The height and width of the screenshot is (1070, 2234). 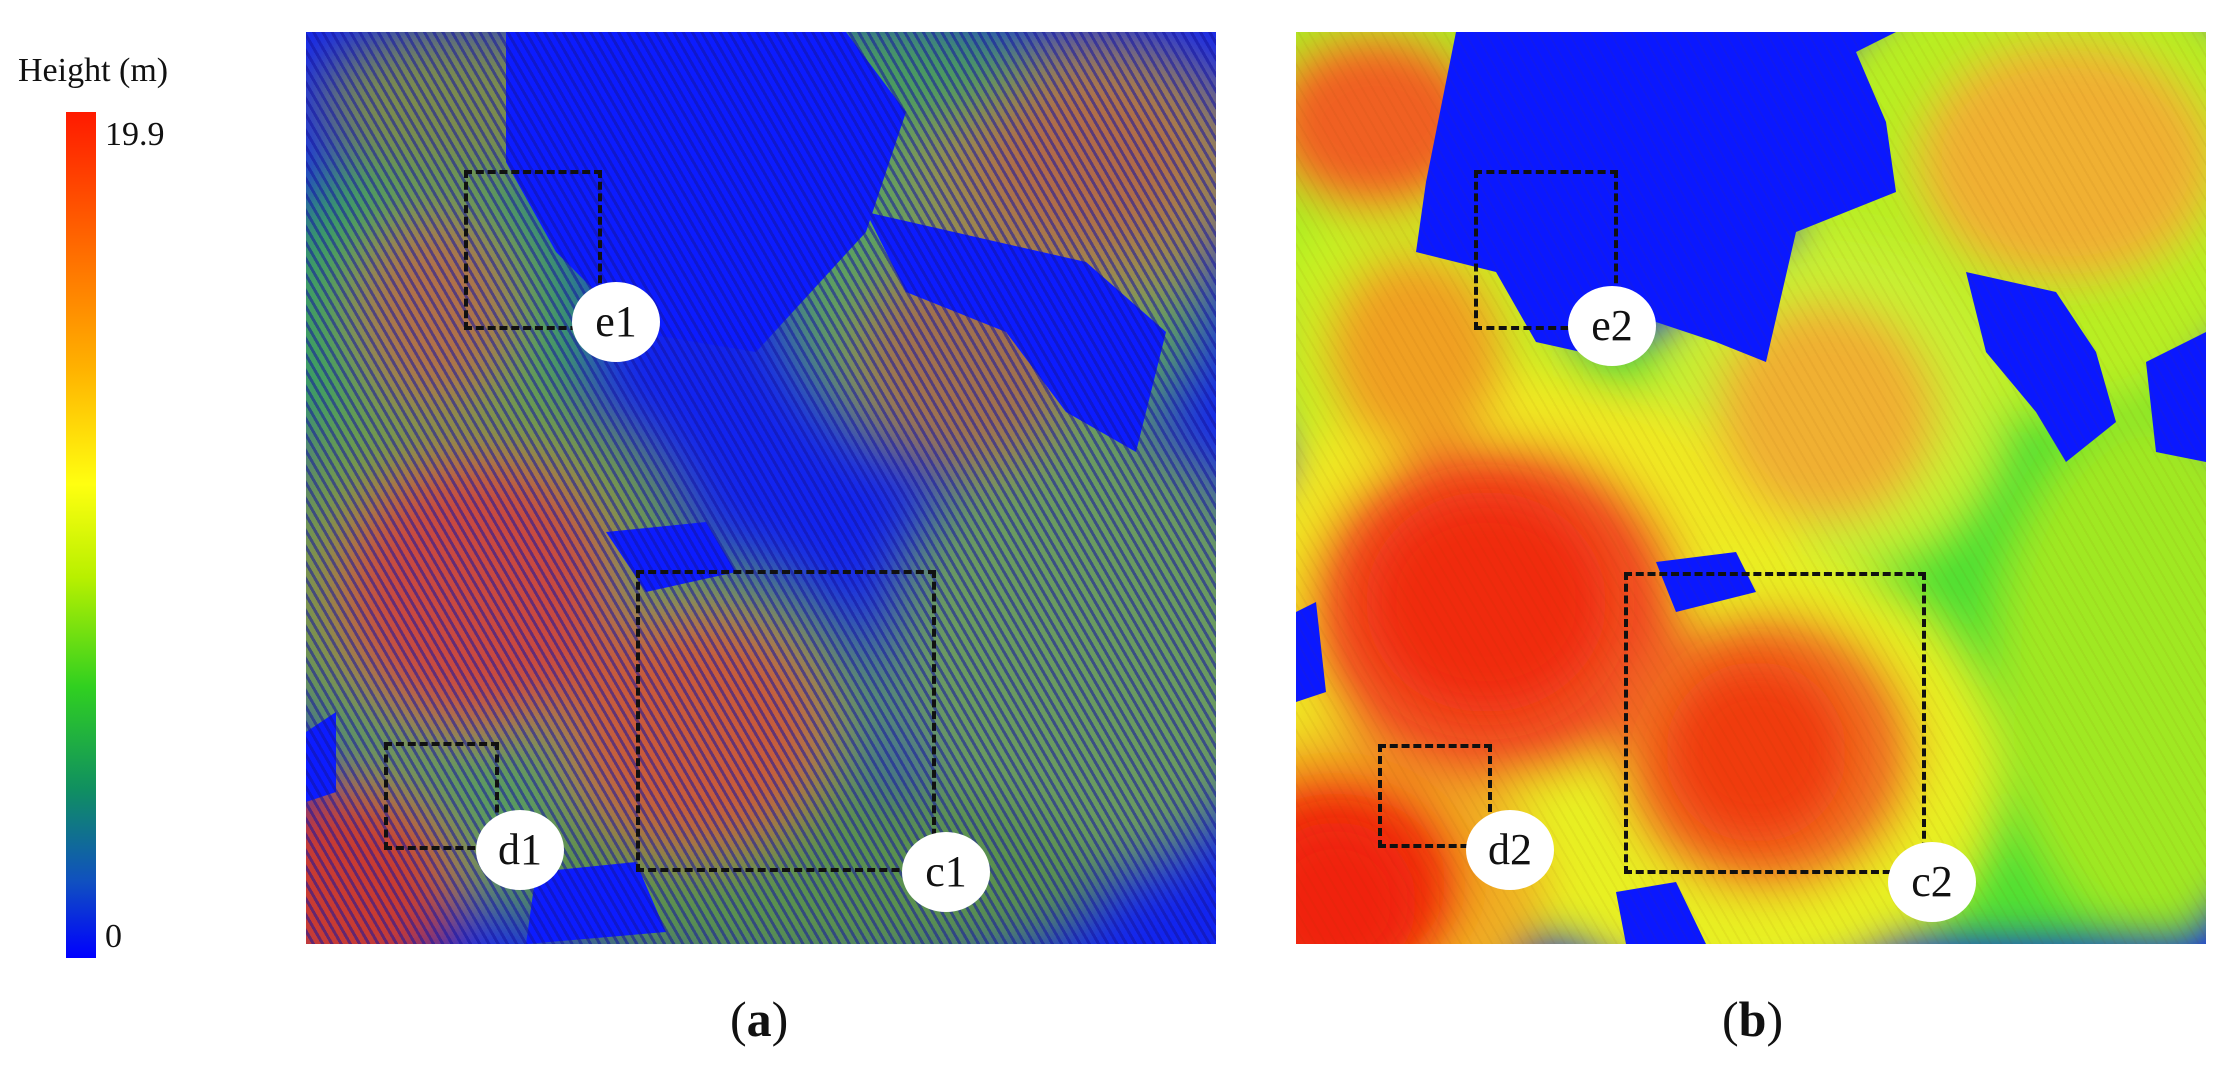 I want to click on caption-a-letter: a, so click(x=759, y=1019).